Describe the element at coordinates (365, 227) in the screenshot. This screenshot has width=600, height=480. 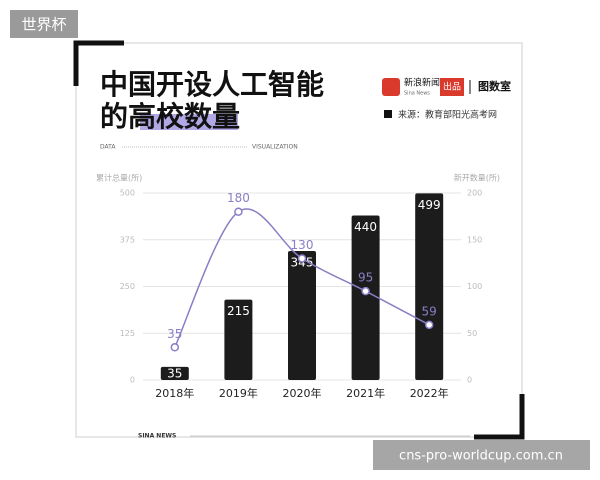
I see `bar-value-label: 440` at that location.